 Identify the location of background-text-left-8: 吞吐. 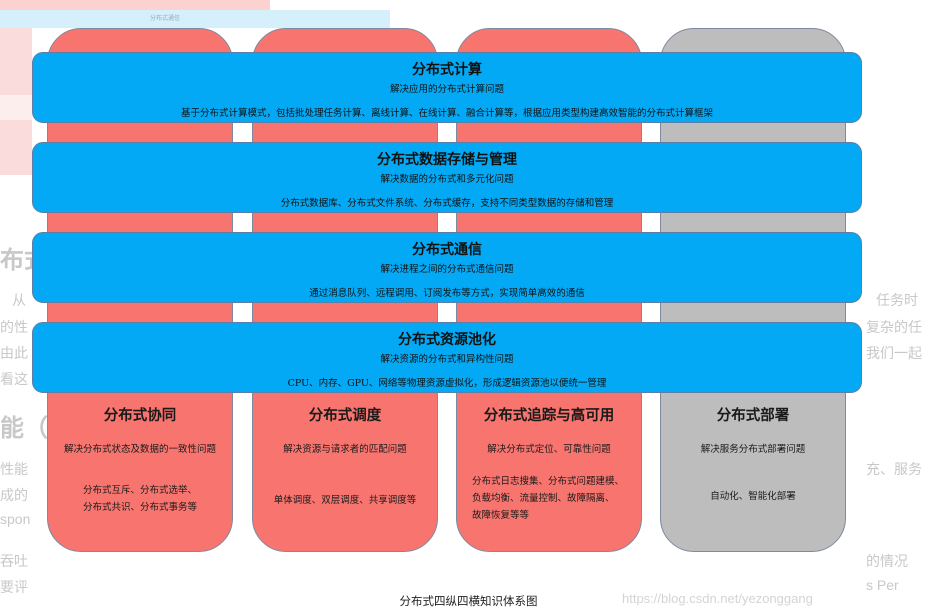
(14, 561).